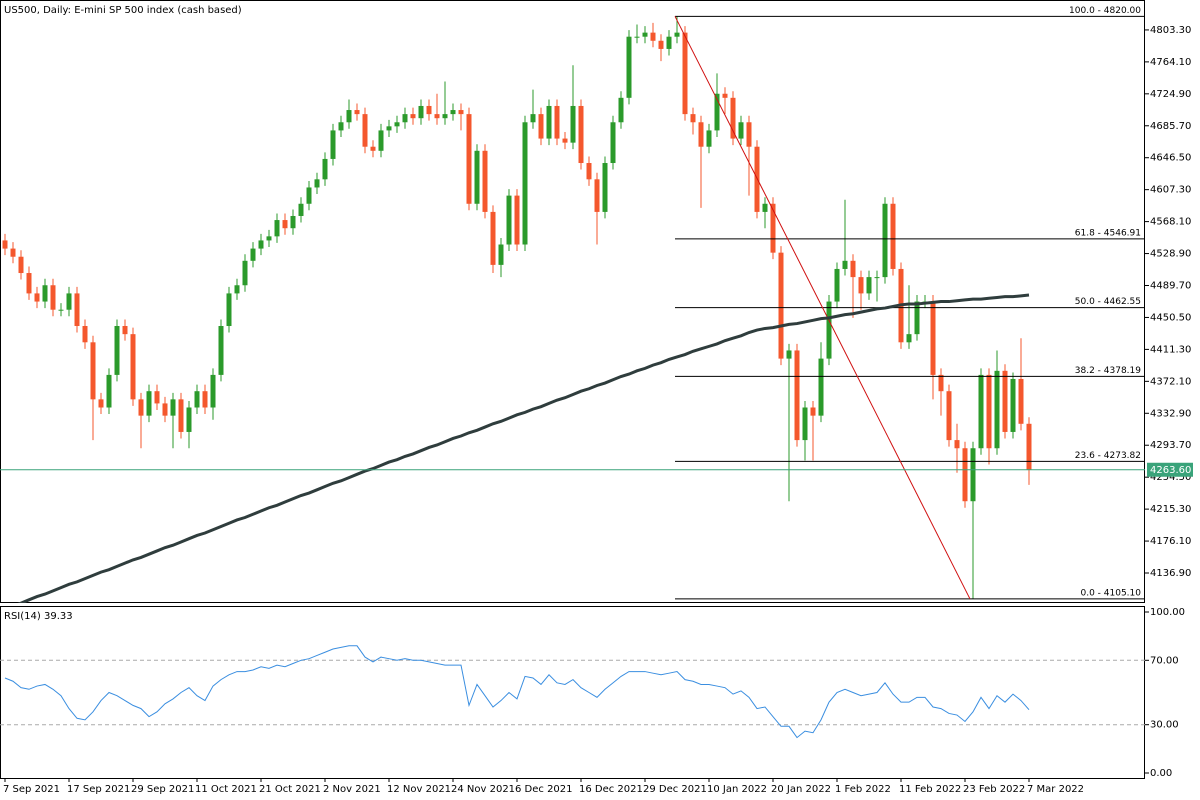 The width and height of the screenshot is (1200, 800). I want to click on y-tick-label: 4489.70, so click(1170, 286).